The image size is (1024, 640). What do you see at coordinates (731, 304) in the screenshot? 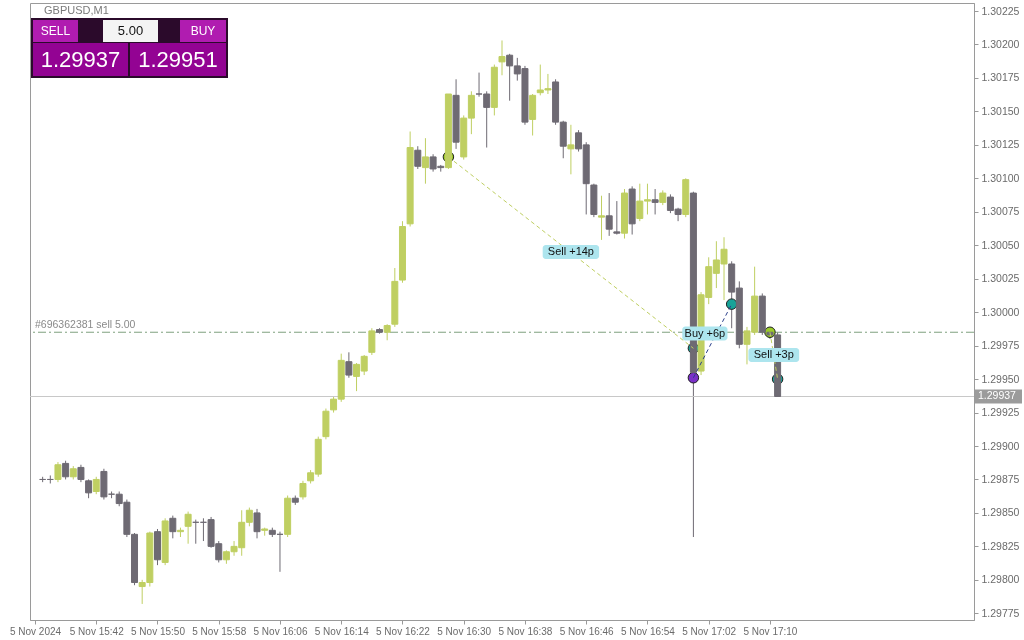
I see `point` at bounding box center [731, 304].